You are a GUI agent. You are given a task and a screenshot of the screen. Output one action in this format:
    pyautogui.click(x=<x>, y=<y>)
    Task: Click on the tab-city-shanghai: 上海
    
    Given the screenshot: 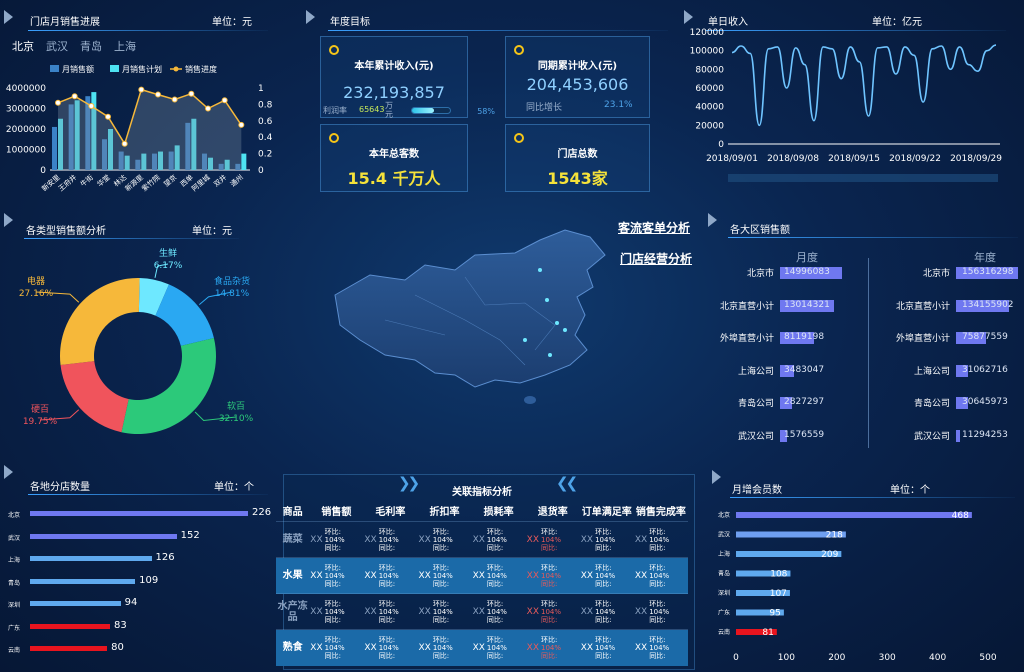 What is the action you would take?
    pyautogui.click(x=125, y=46)
    